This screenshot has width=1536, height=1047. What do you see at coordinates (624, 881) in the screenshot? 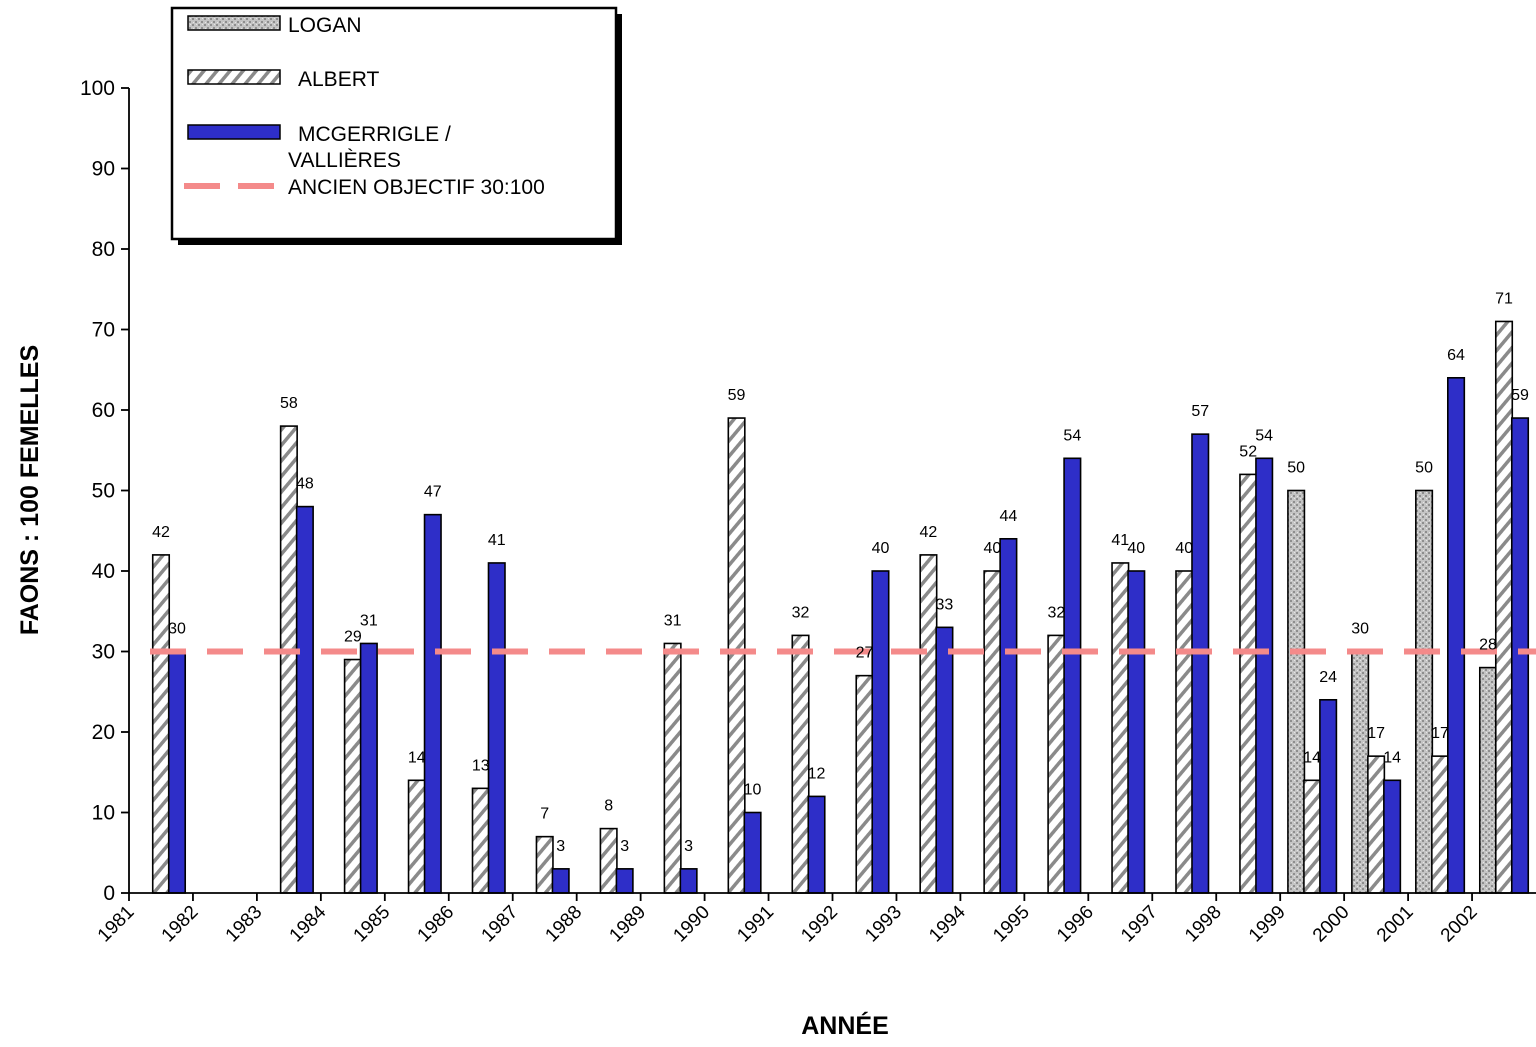
I see `bar-mcgerrigle-1988` at bounding box center [624, 881].